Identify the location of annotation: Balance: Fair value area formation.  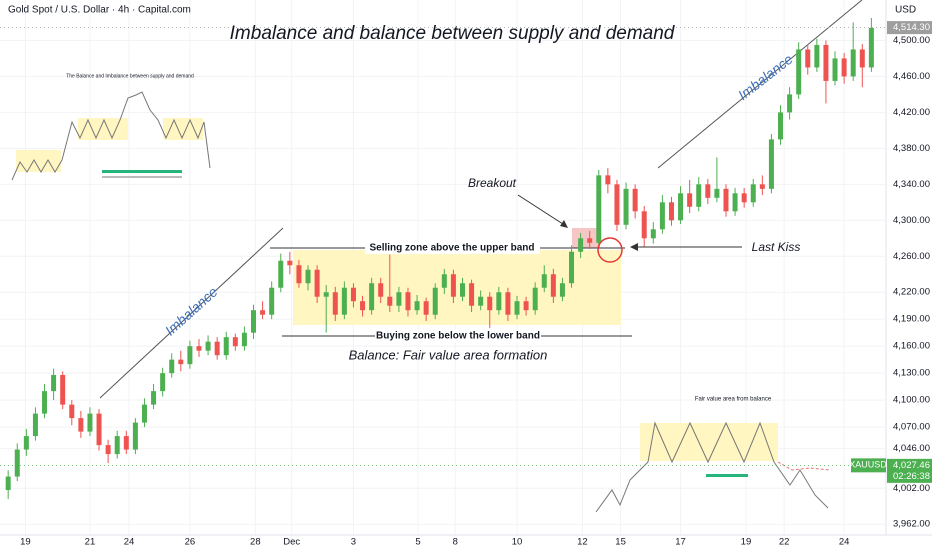
(448, 354).